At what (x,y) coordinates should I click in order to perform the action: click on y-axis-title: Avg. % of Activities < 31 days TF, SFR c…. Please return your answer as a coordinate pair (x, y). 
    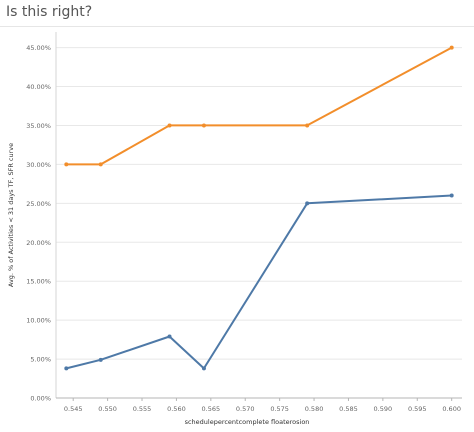
    Looking at the image, I should click on (11, 215).